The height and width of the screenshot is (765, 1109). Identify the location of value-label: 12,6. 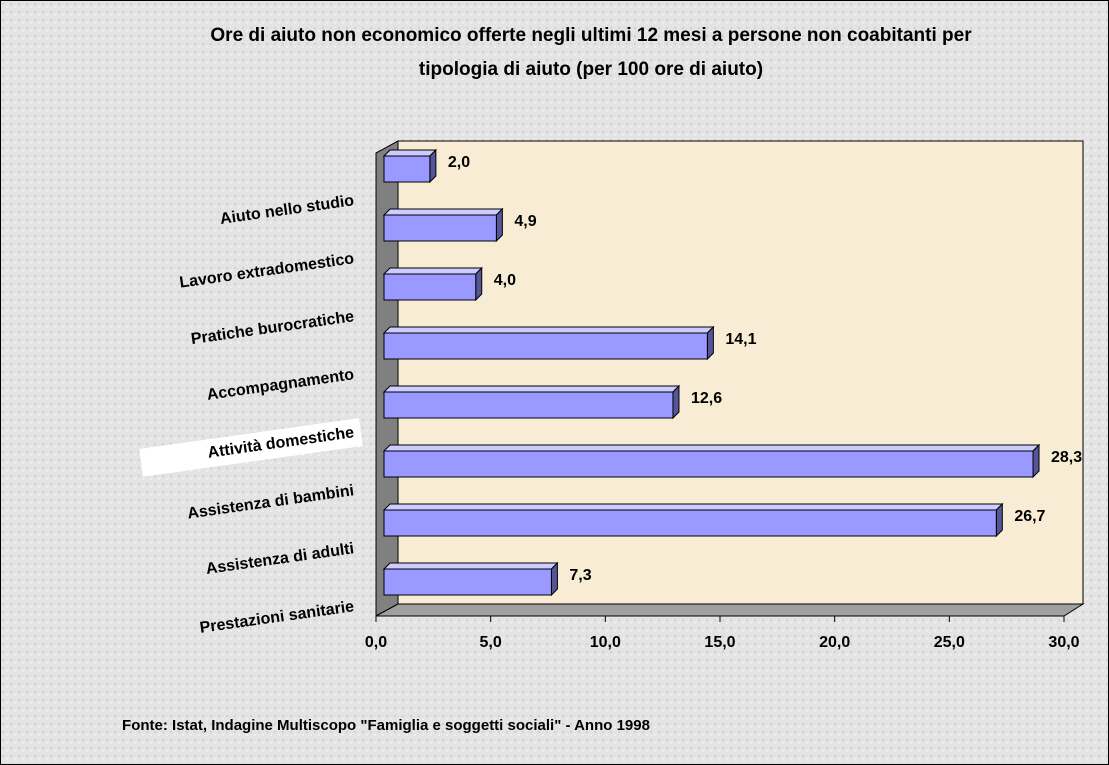
(706, 398).